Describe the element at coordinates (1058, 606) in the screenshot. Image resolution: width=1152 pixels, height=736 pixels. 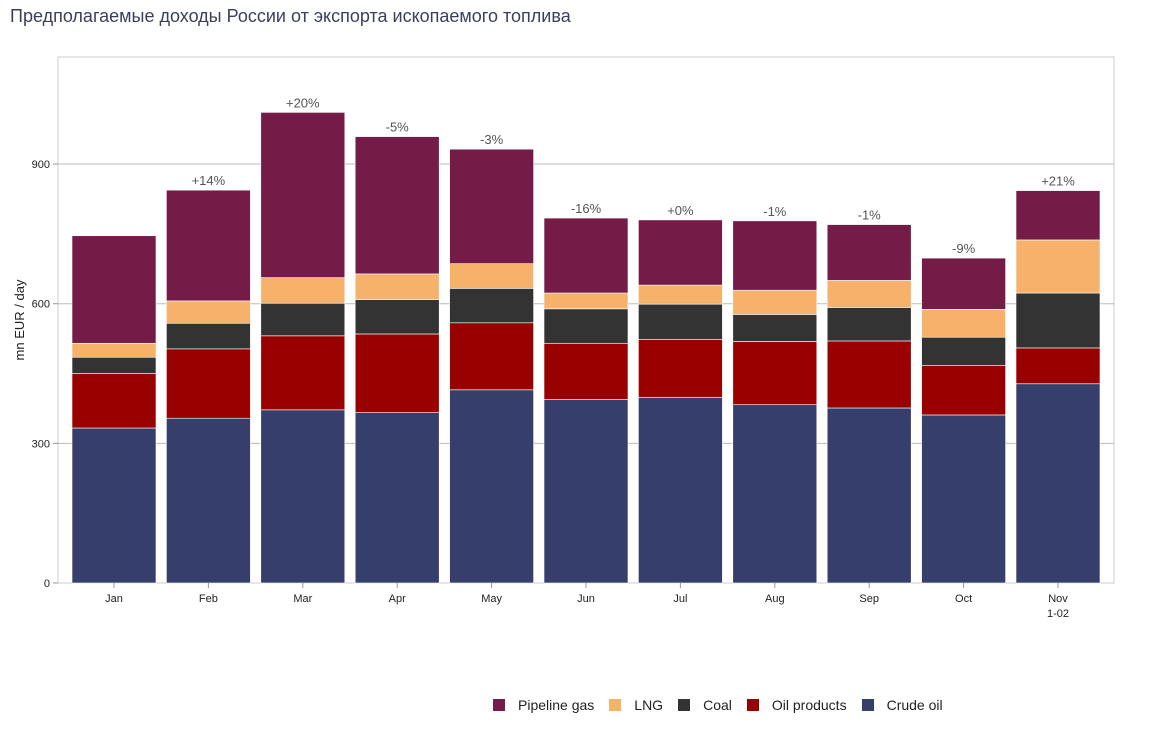
I see `x-tick-label: Nov 1-02` at that location.